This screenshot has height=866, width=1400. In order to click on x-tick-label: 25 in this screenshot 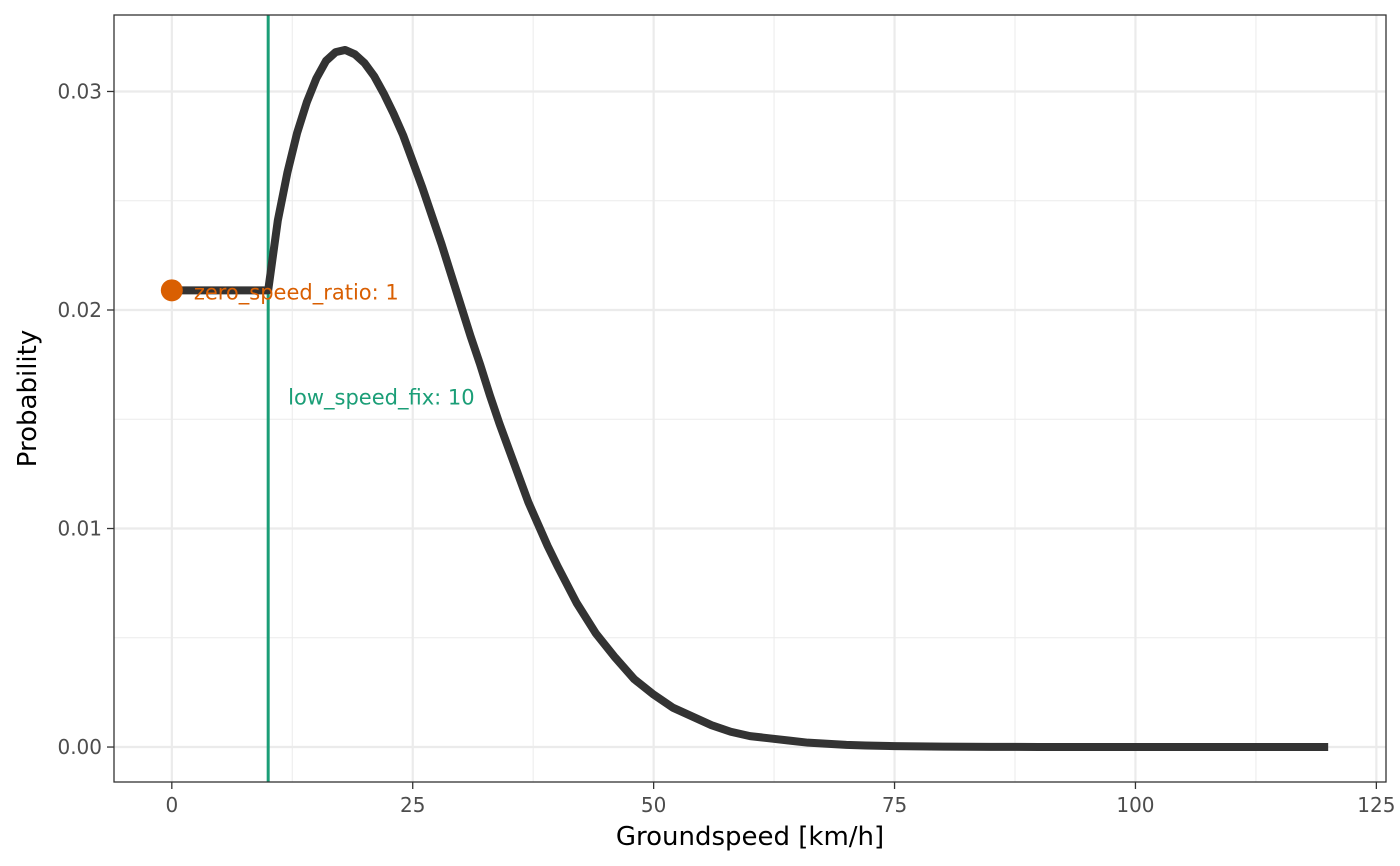, I will do `click(412, 805)`.